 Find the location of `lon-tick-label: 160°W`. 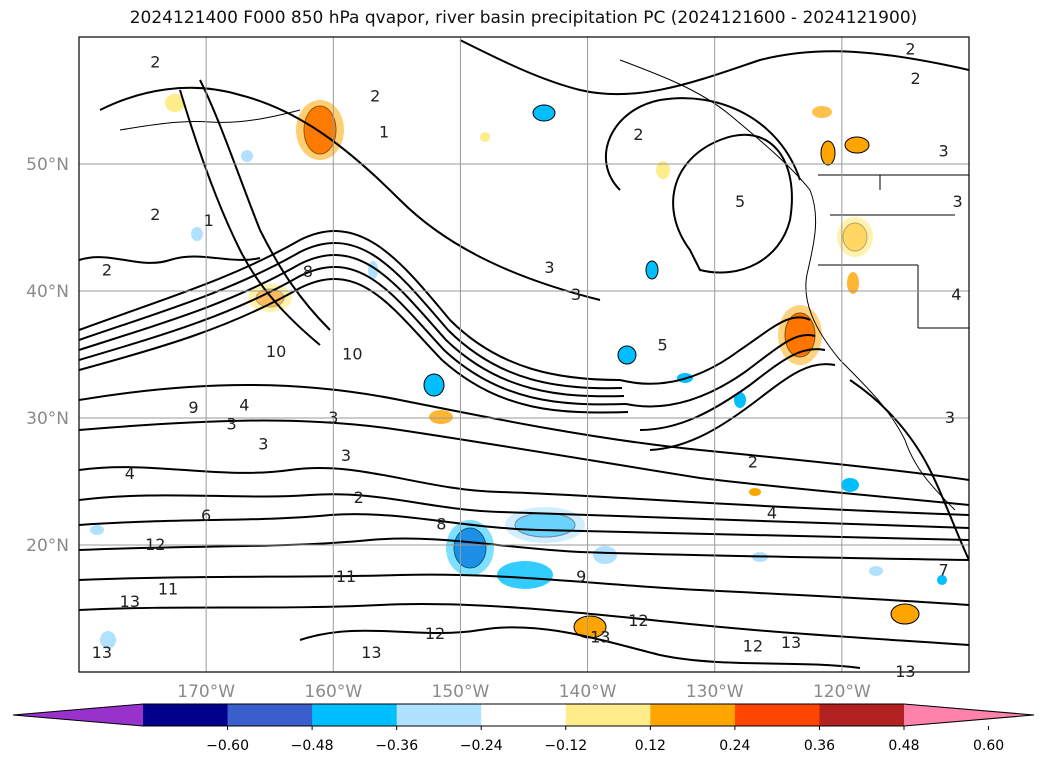

lon-tick-label: 160°W is located at coordinates (333, 692).